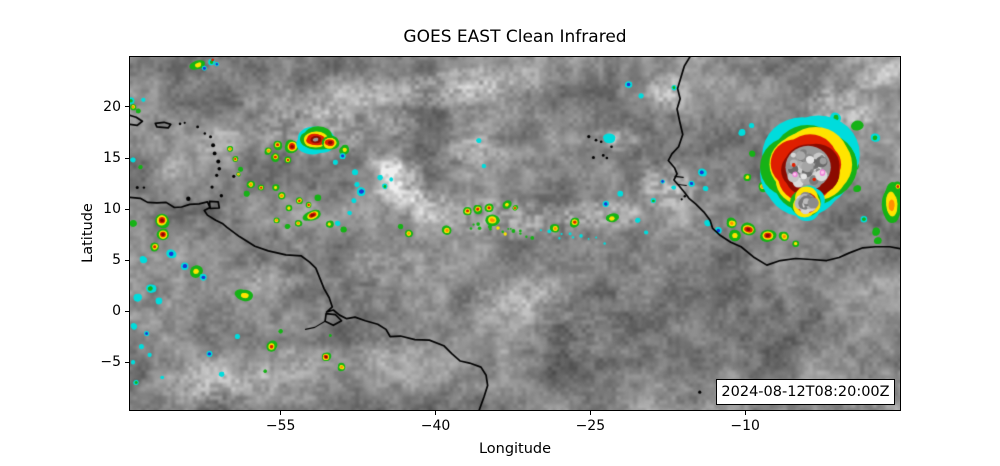  What do you see at coordinates (112, 158) in the screenshot?
I see `y-tick-label: 15` at bounding box center [112, 158].